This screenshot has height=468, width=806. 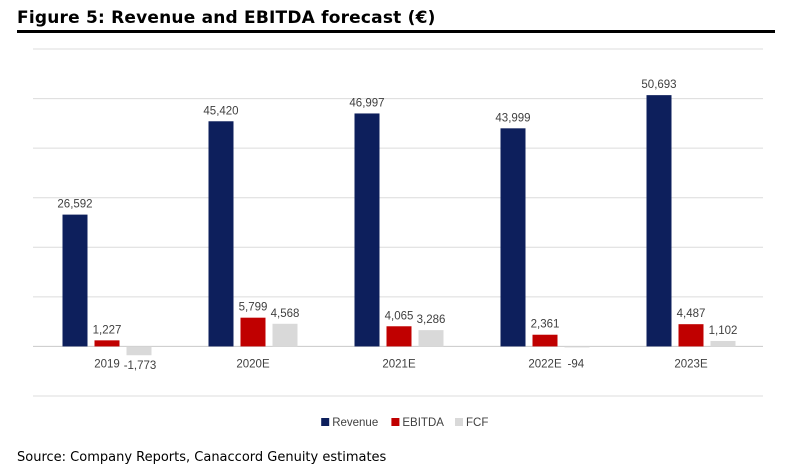 I want to click on title-rule, so click(x=396, y=31).